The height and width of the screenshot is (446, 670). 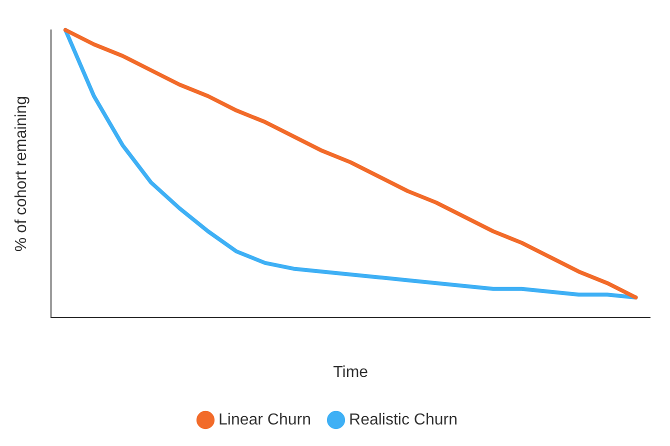 I want to click on legend-label: Linear Churn, so click(x=265, y=419).